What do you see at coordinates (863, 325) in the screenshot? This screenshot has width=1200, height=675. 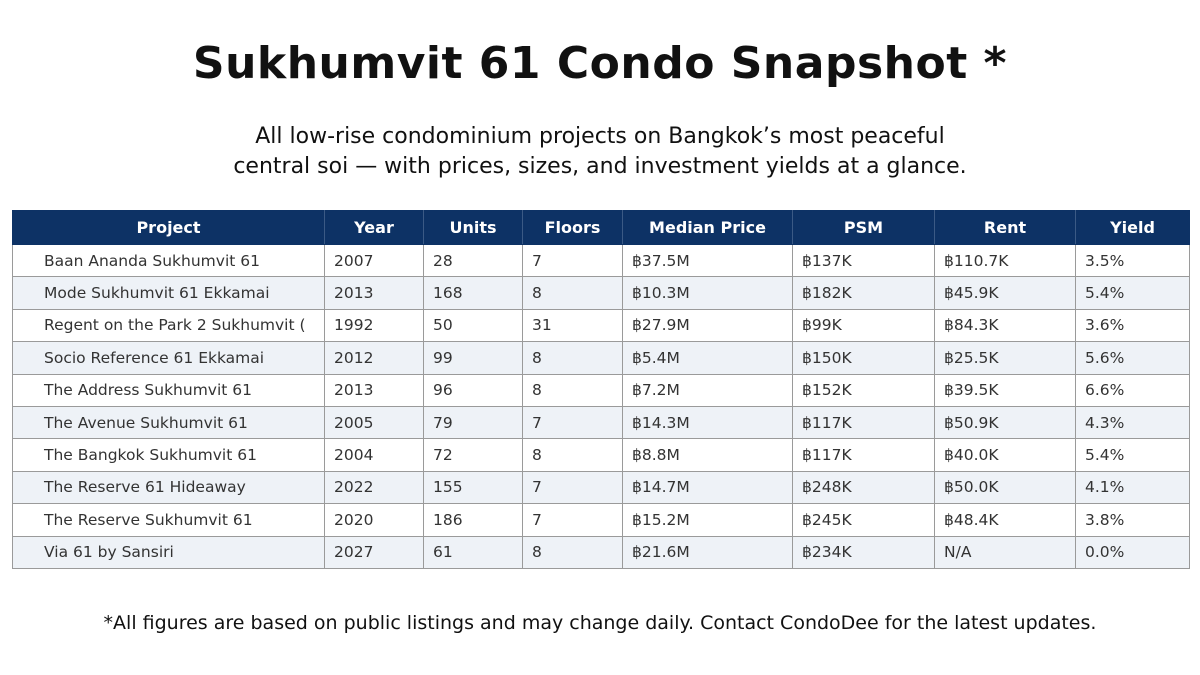 I see `cell-psm: ฿99K` at bounding box center [863, 325].